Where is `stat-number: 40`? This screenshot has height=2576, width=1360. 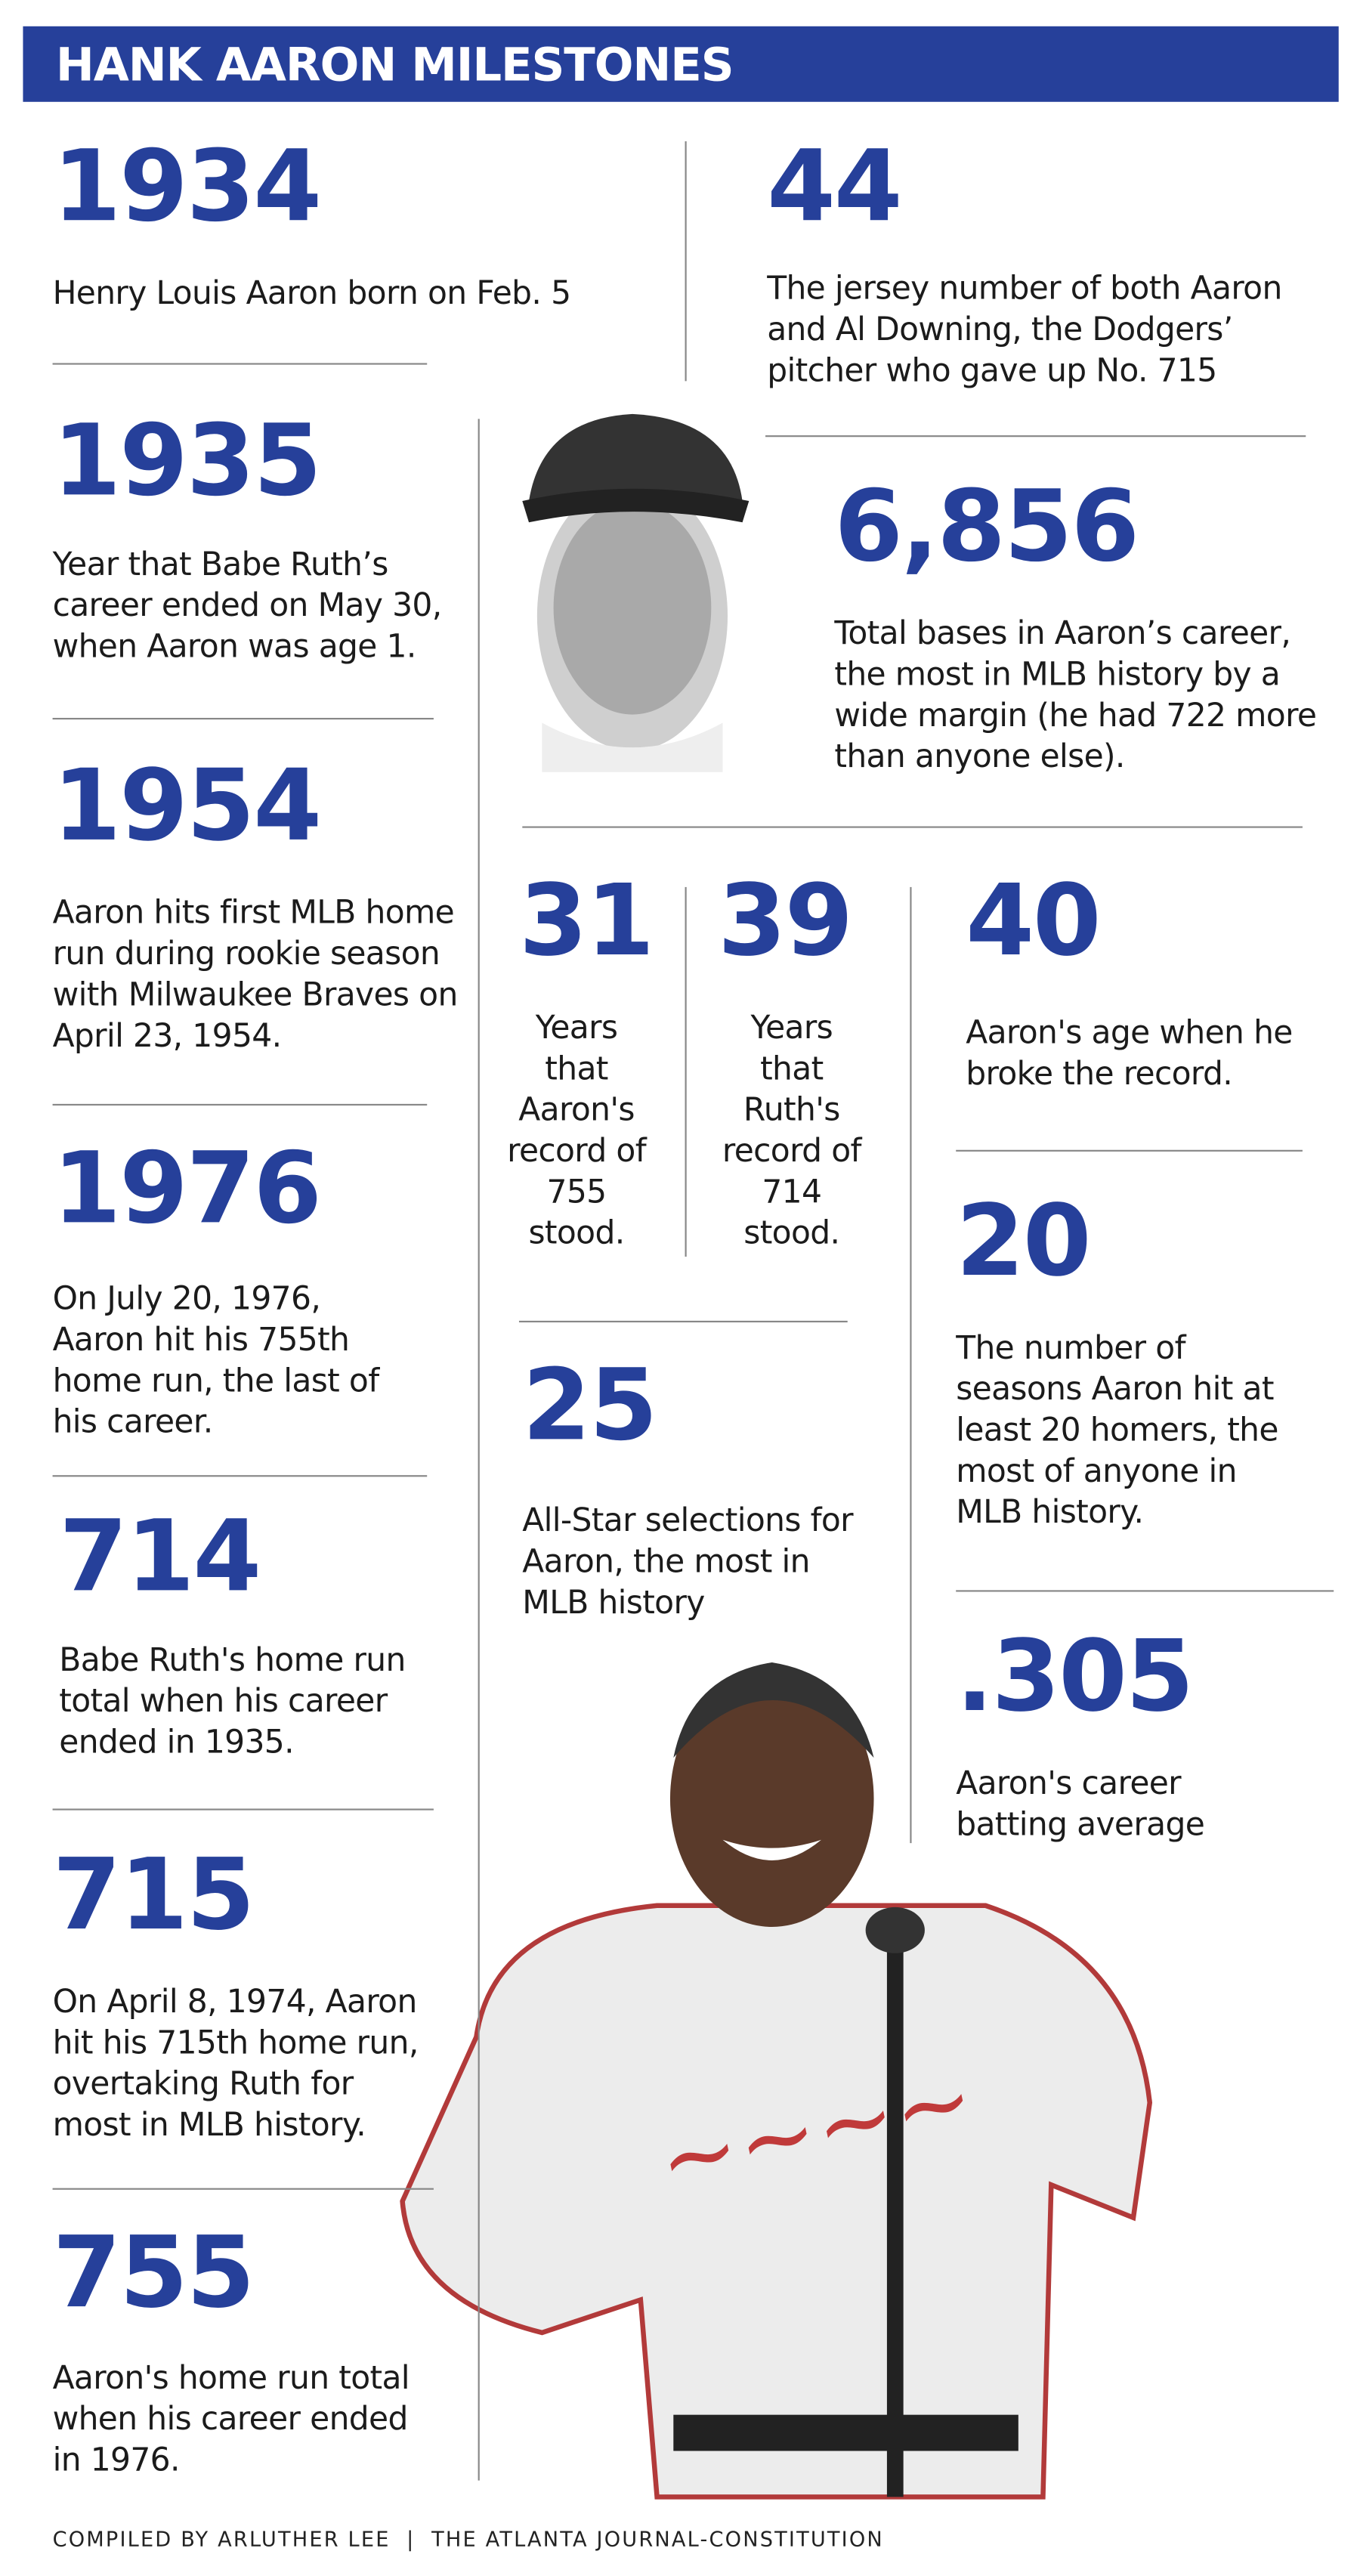 stat-number: 40 is located at coordinates (1033, 922).